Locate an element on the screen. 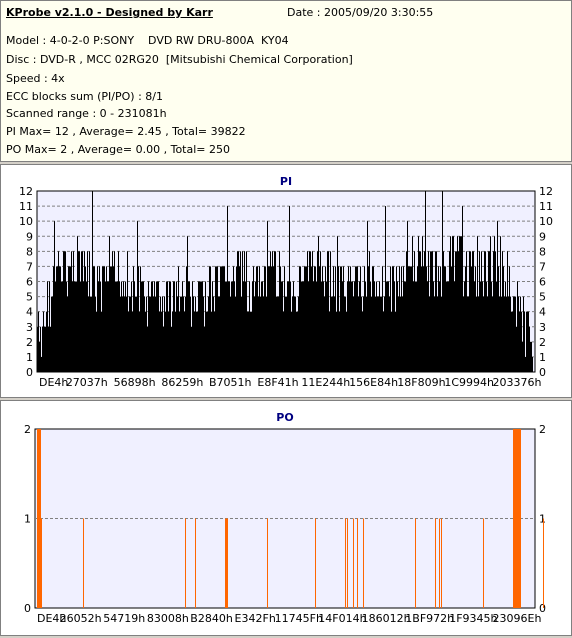 Image resolution: width=572 pixels, height=638 pixels. x-tick-label: 11745Fh is located at coordinates (299, 618).